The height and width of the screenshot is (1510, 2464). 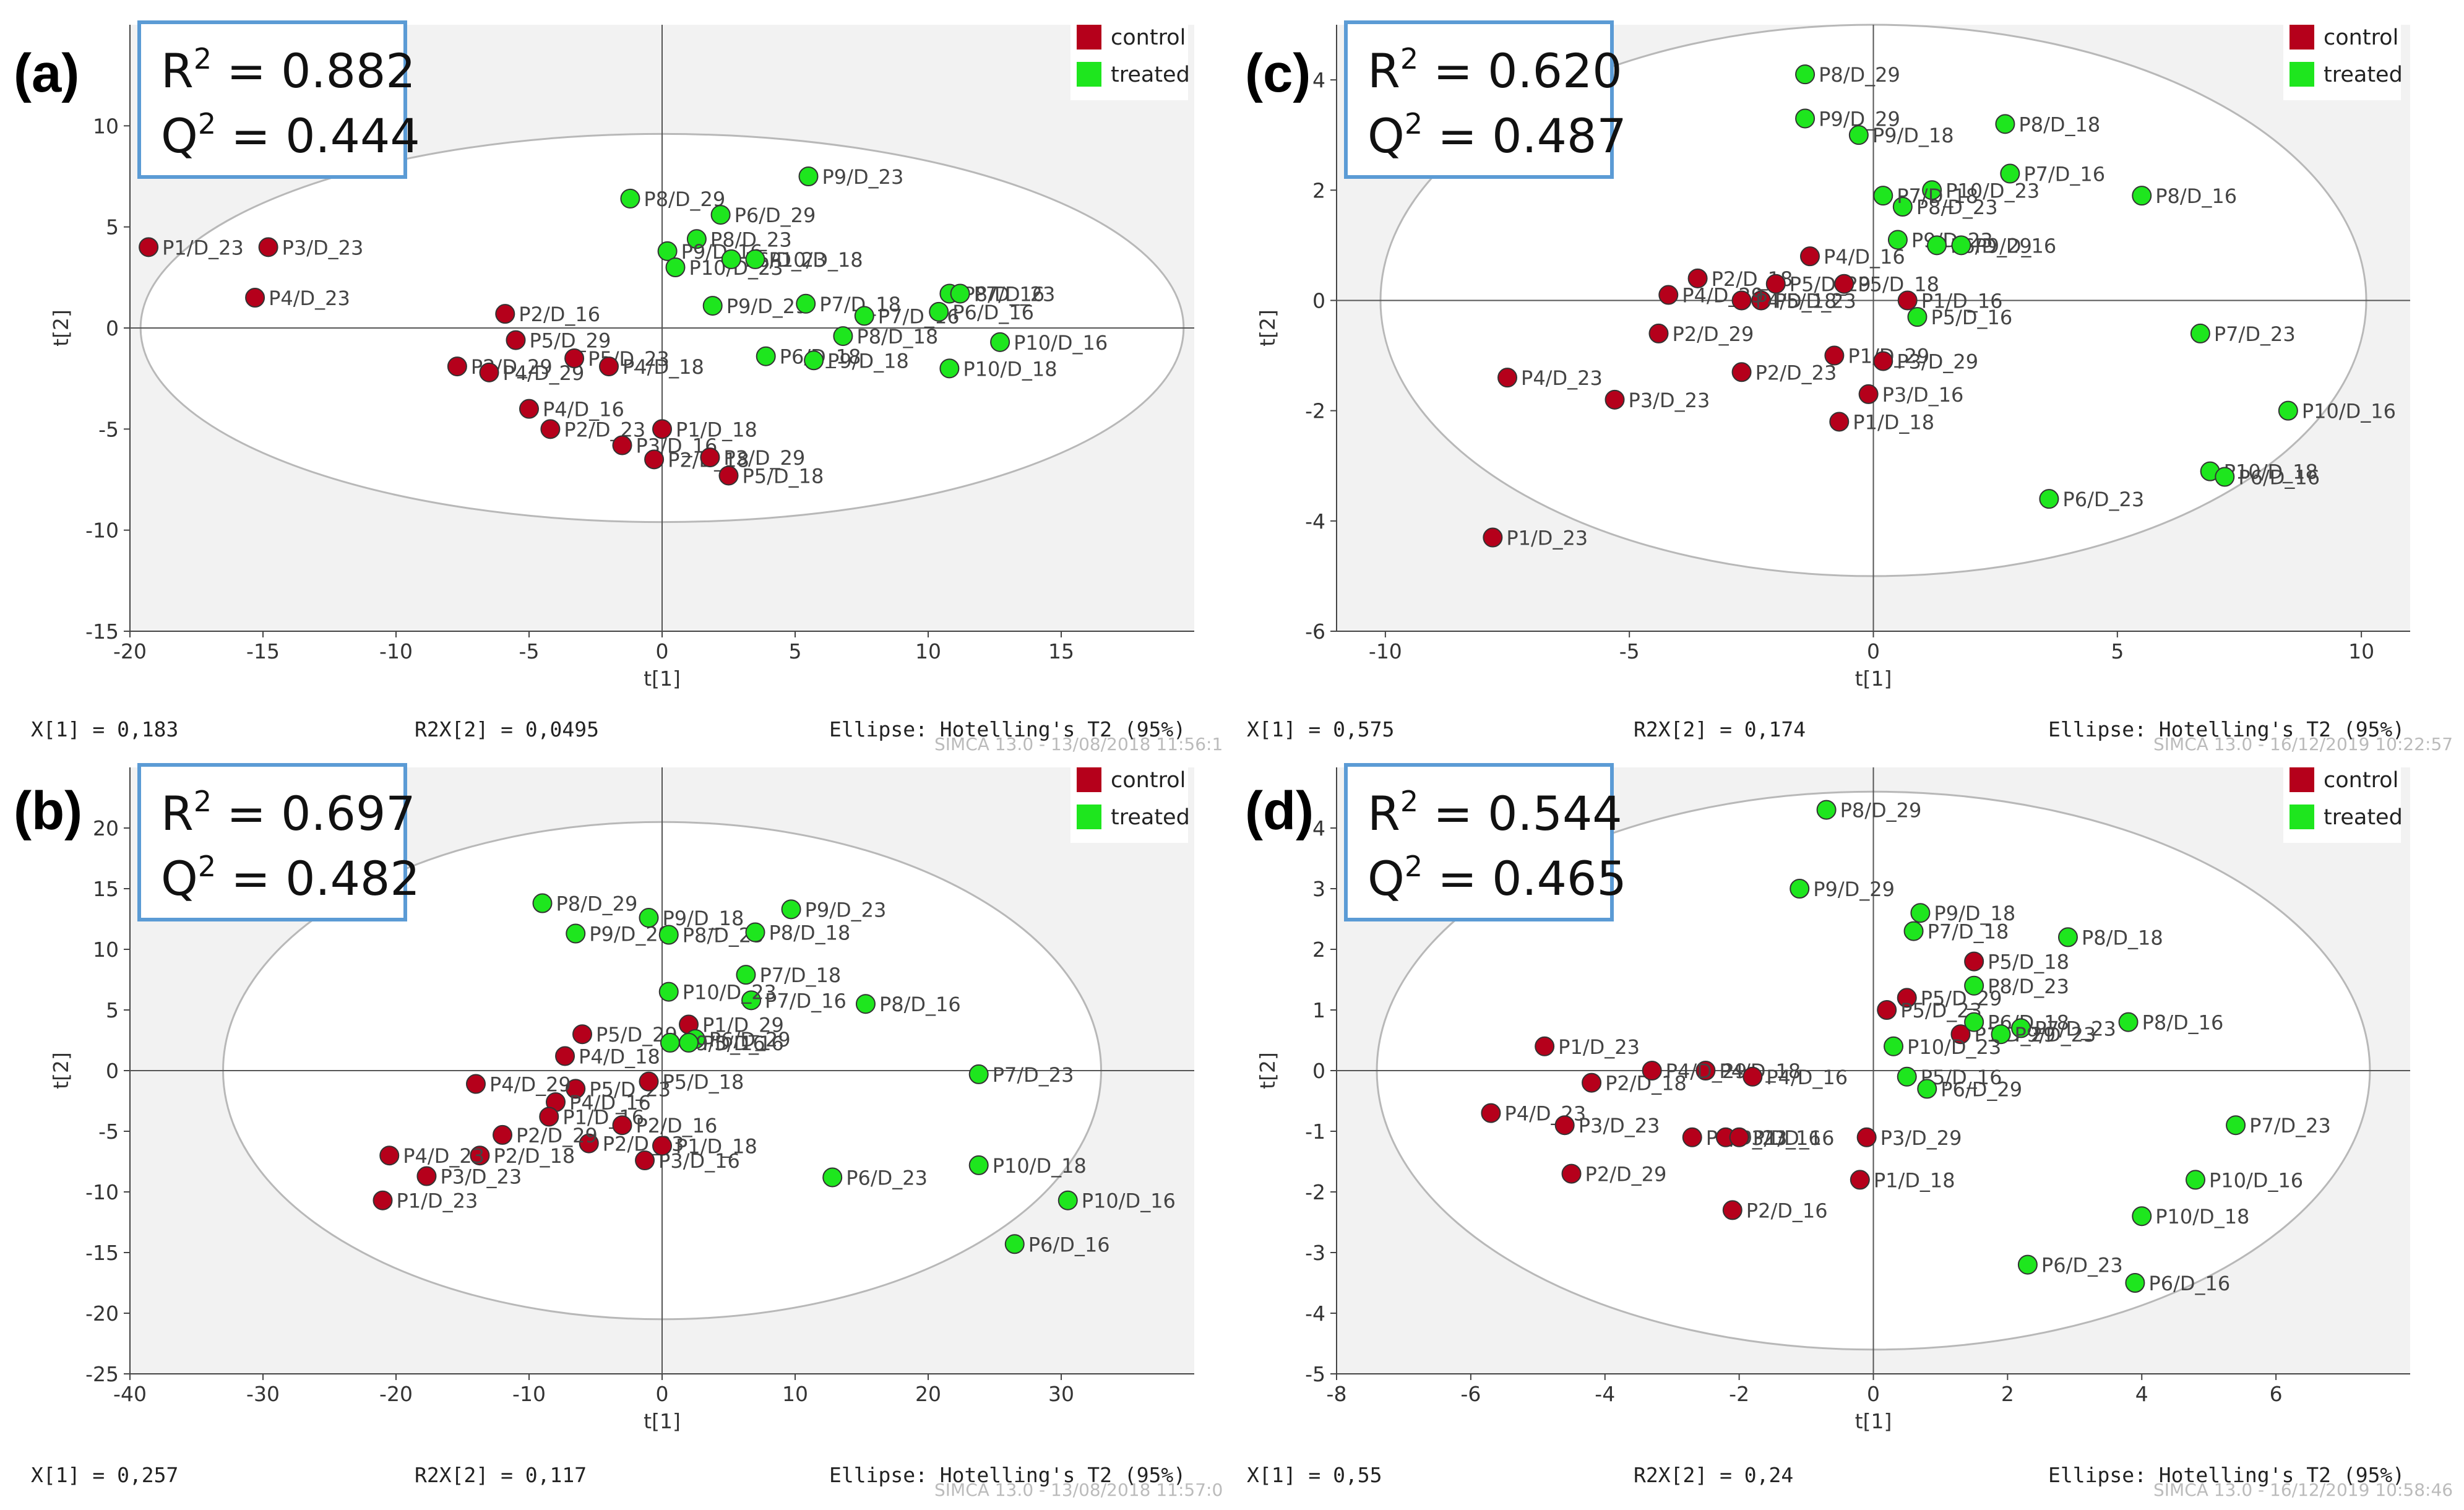 I want to click on simca-timestamp: SIMCA 13.0 - 13/08/2018 11:56:1, so click(x=1078, y=744).